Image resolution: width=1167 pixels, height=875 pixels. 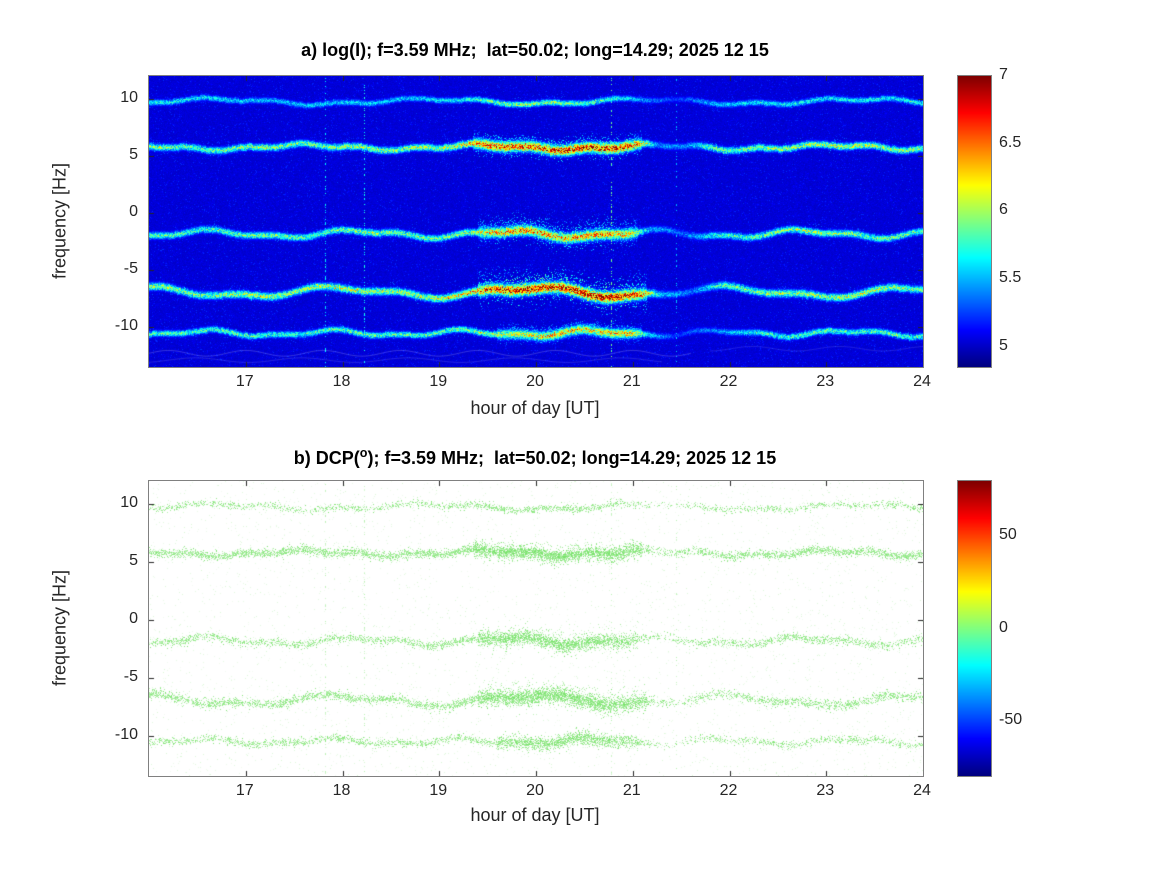 I want to click on colorbar-tick-label: 5.5, so click(x=1010, y=278).